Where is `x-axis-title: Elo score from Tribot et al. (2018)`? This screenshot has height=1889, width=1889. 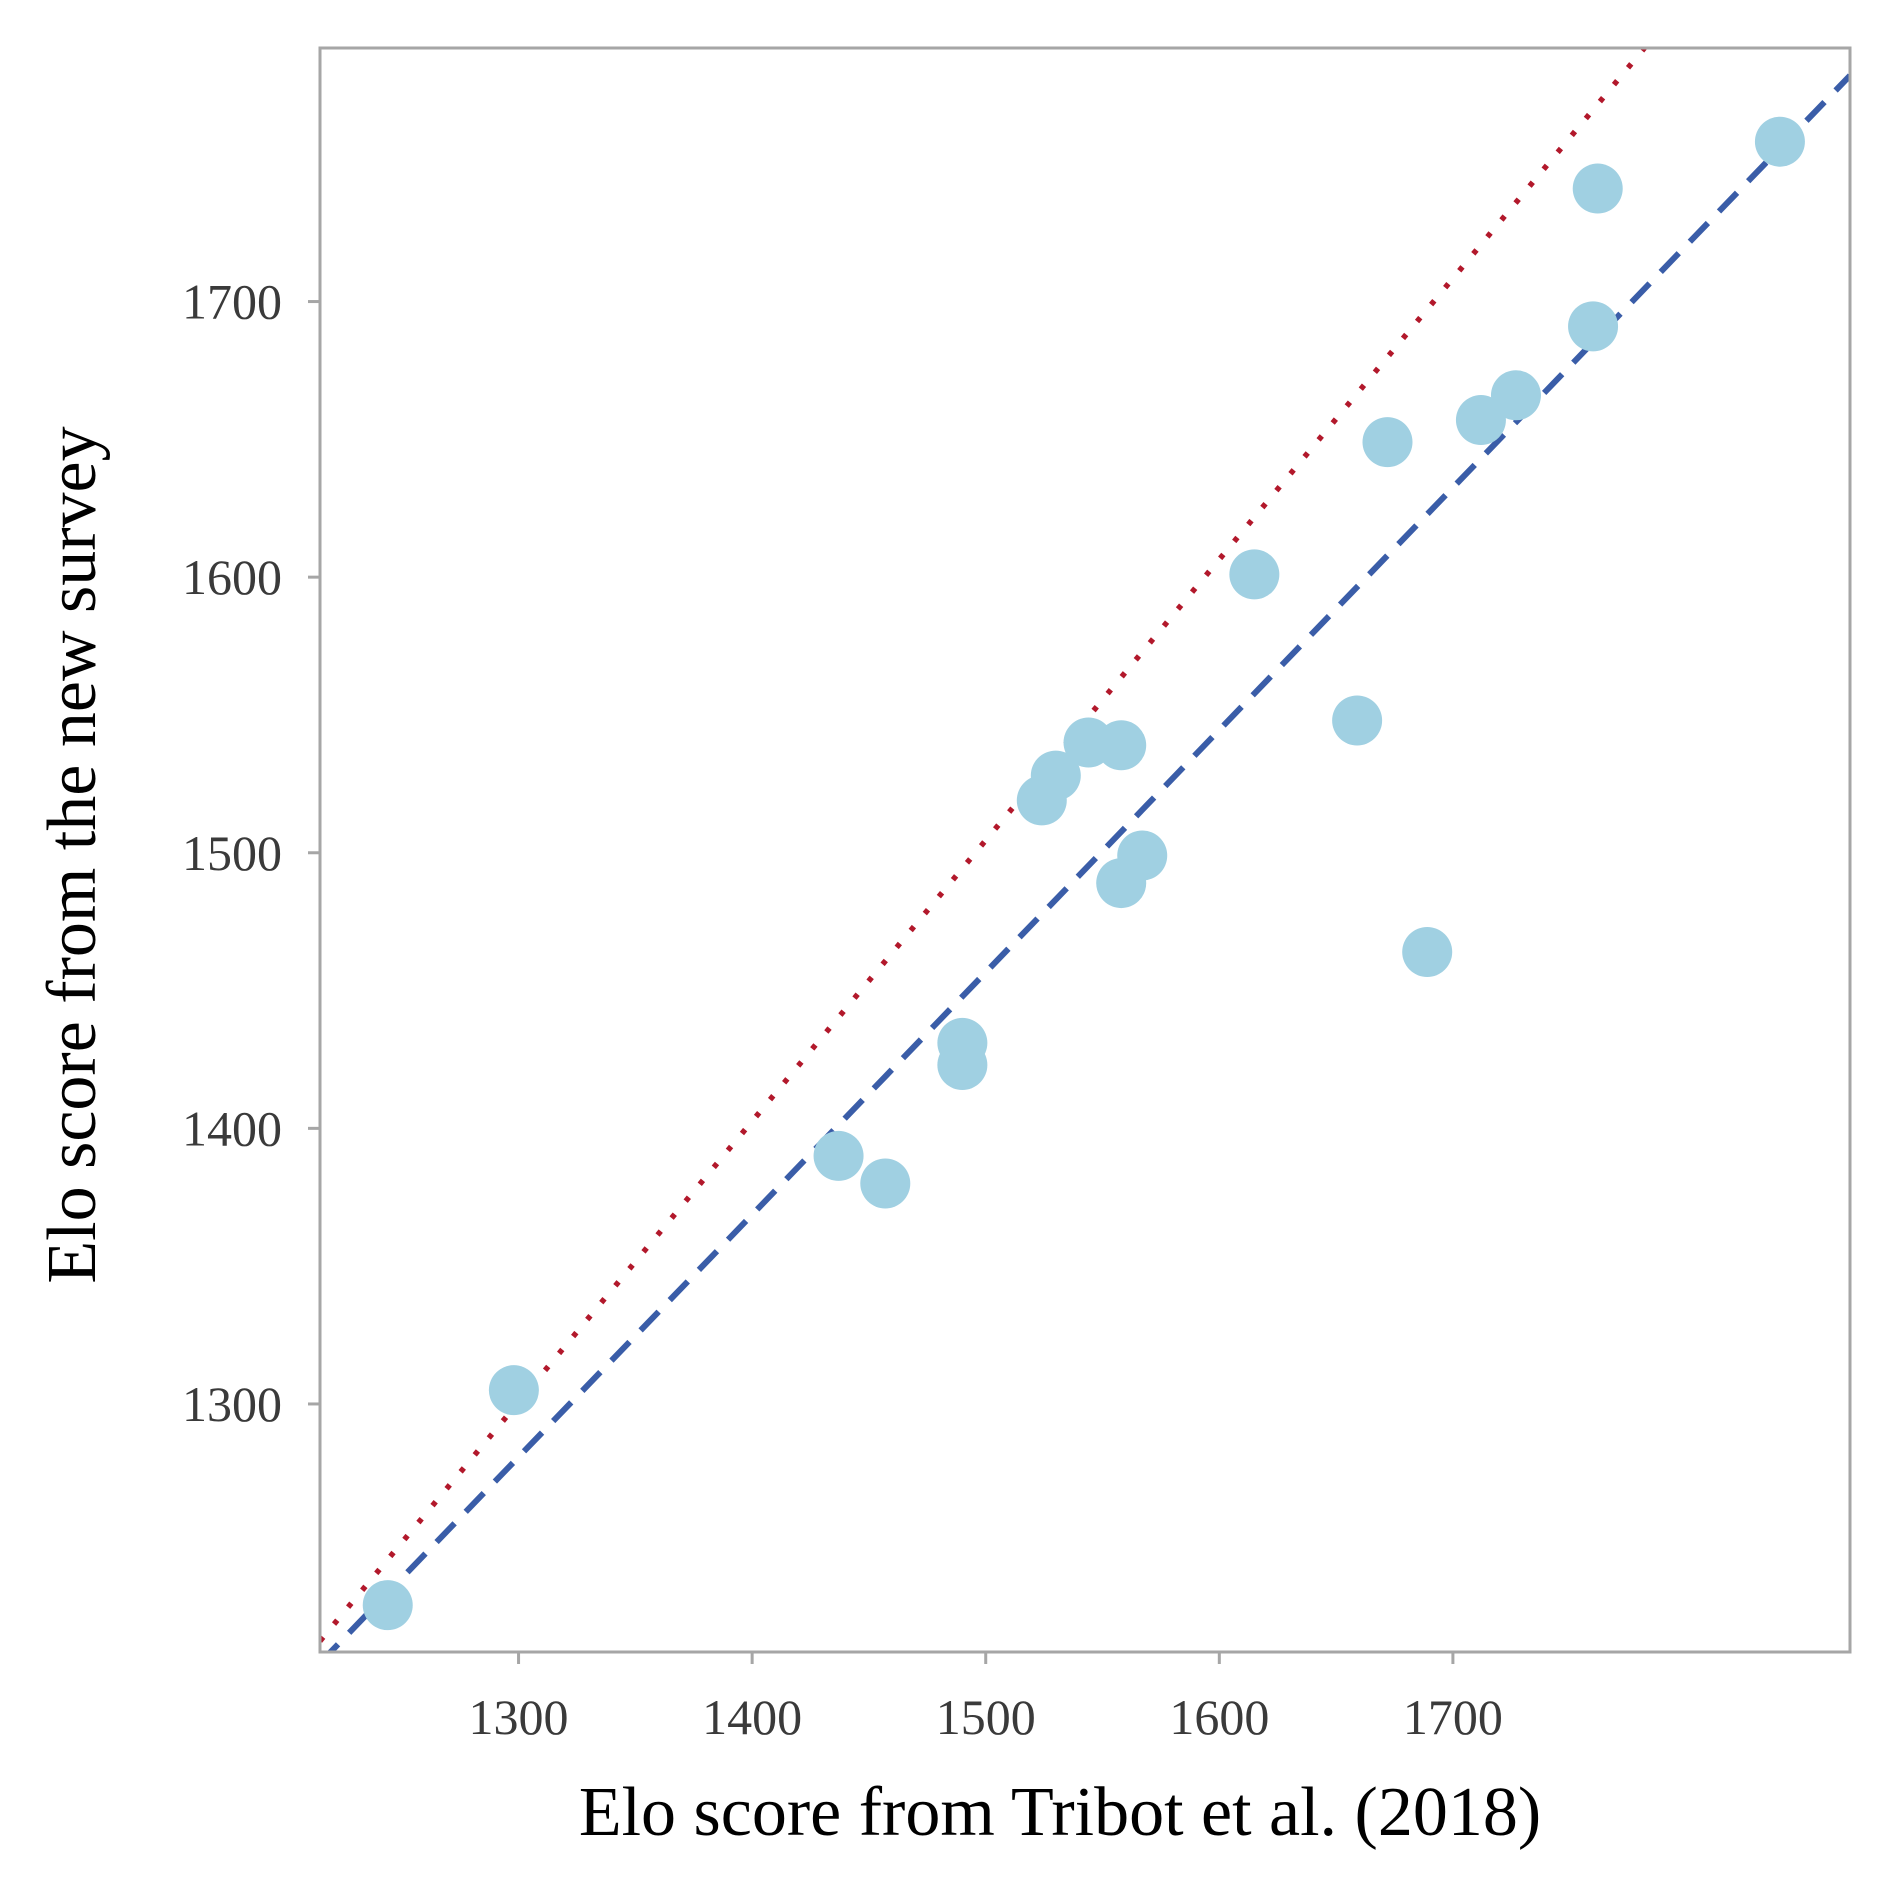 x-axis-title: Elo score from Tribot et al. (2018) is located at coordinates (1060, 1812).